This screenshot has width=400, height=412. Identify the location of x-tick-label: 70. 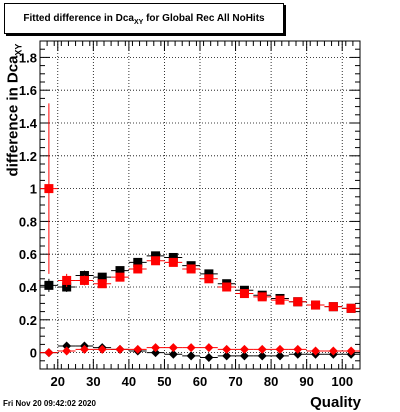
(235, 381).